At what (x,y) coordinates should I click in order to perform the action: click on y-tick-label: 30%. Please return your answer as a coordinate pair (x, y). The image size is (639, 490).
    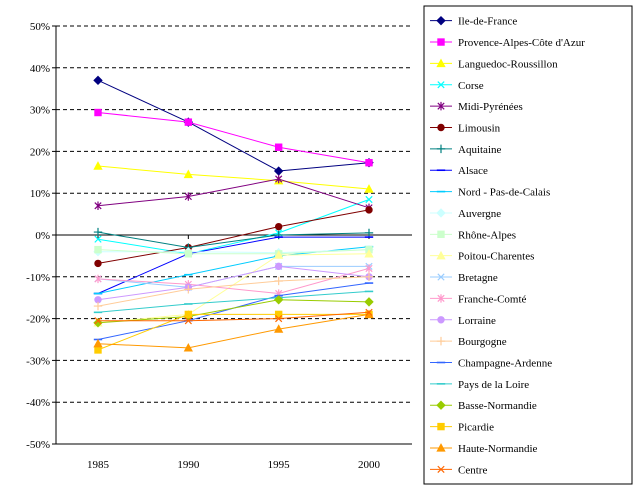
    Looking at the image, I should click on (40, 111).